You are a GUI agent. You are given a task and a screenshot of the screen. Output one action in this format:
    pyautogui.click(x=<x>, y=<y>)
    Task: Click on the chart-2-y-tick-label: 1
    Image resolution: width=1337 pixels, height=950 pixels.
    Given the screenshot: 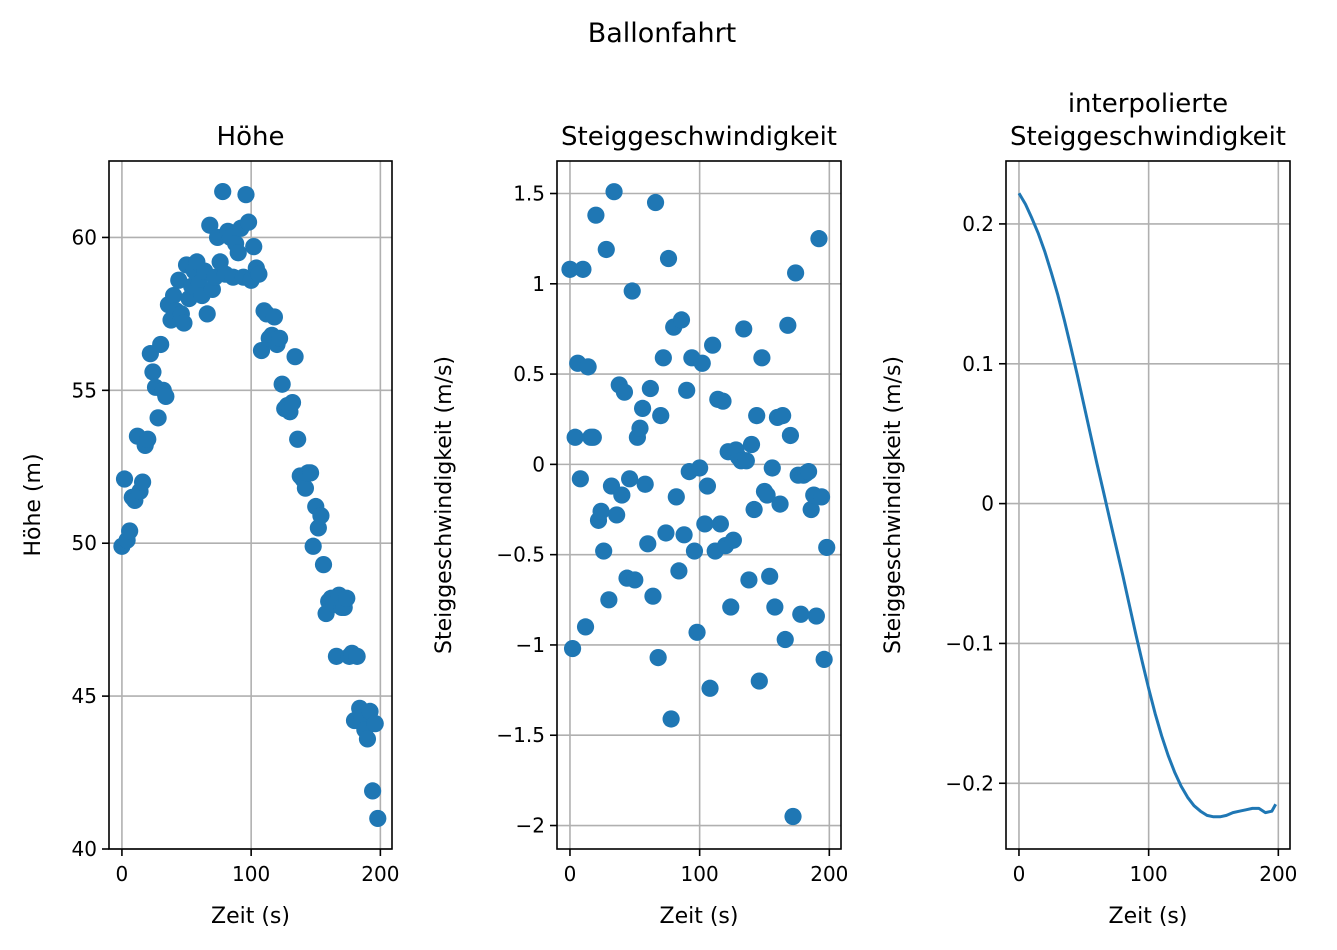 What is the action you would take?
    pyautogui.click(x=538, y=284)
    